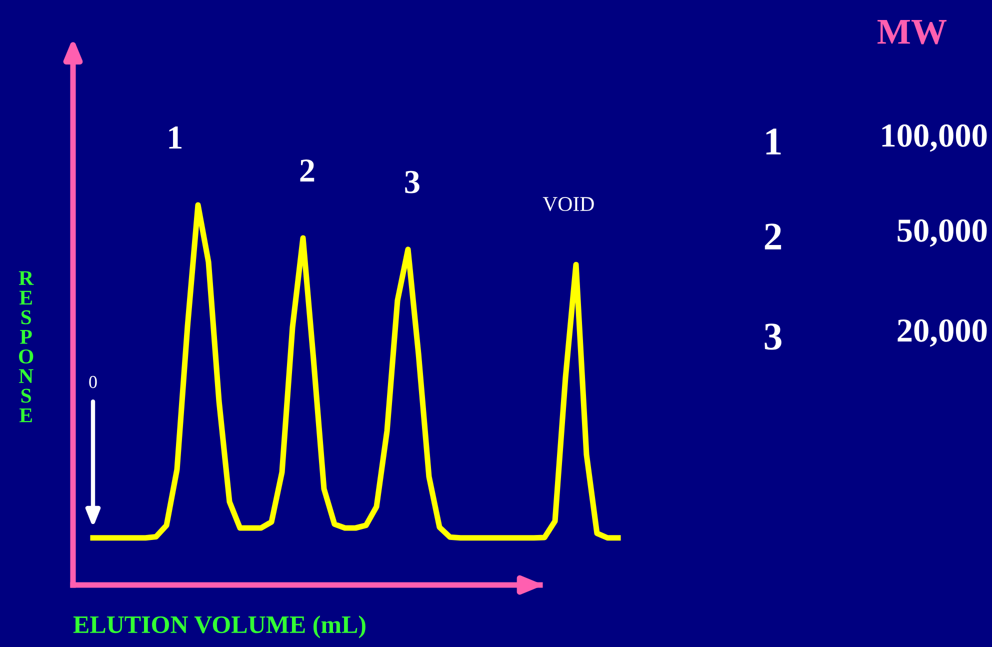 The height and width of the screenshot is (647, 992). What do you see at coordinates (568, 204) in the screenshot?
I see `annotation: VOID` at bounding box center [568, 204].